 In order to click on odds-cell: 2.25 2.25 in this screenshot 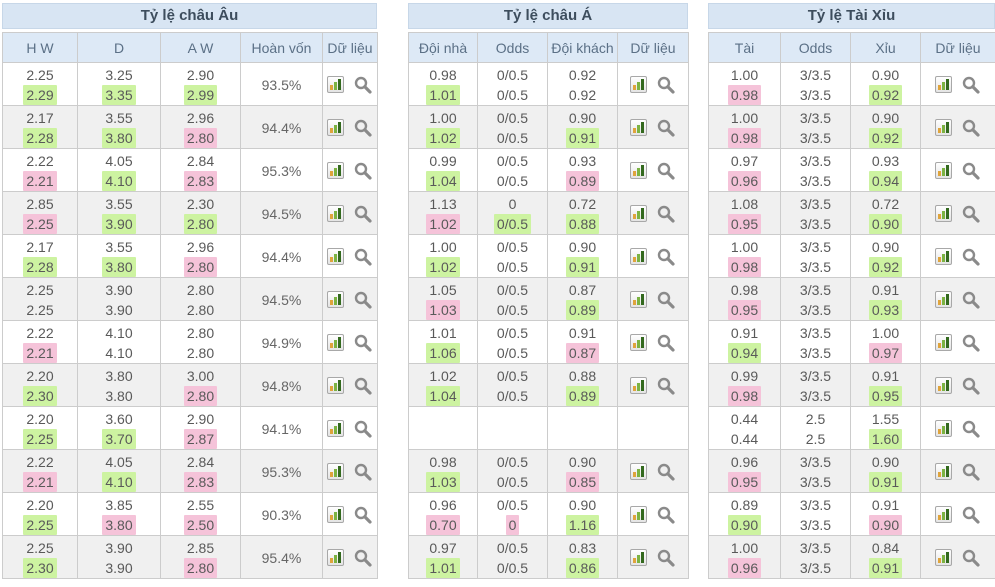, I will do `click(40, 299)`.